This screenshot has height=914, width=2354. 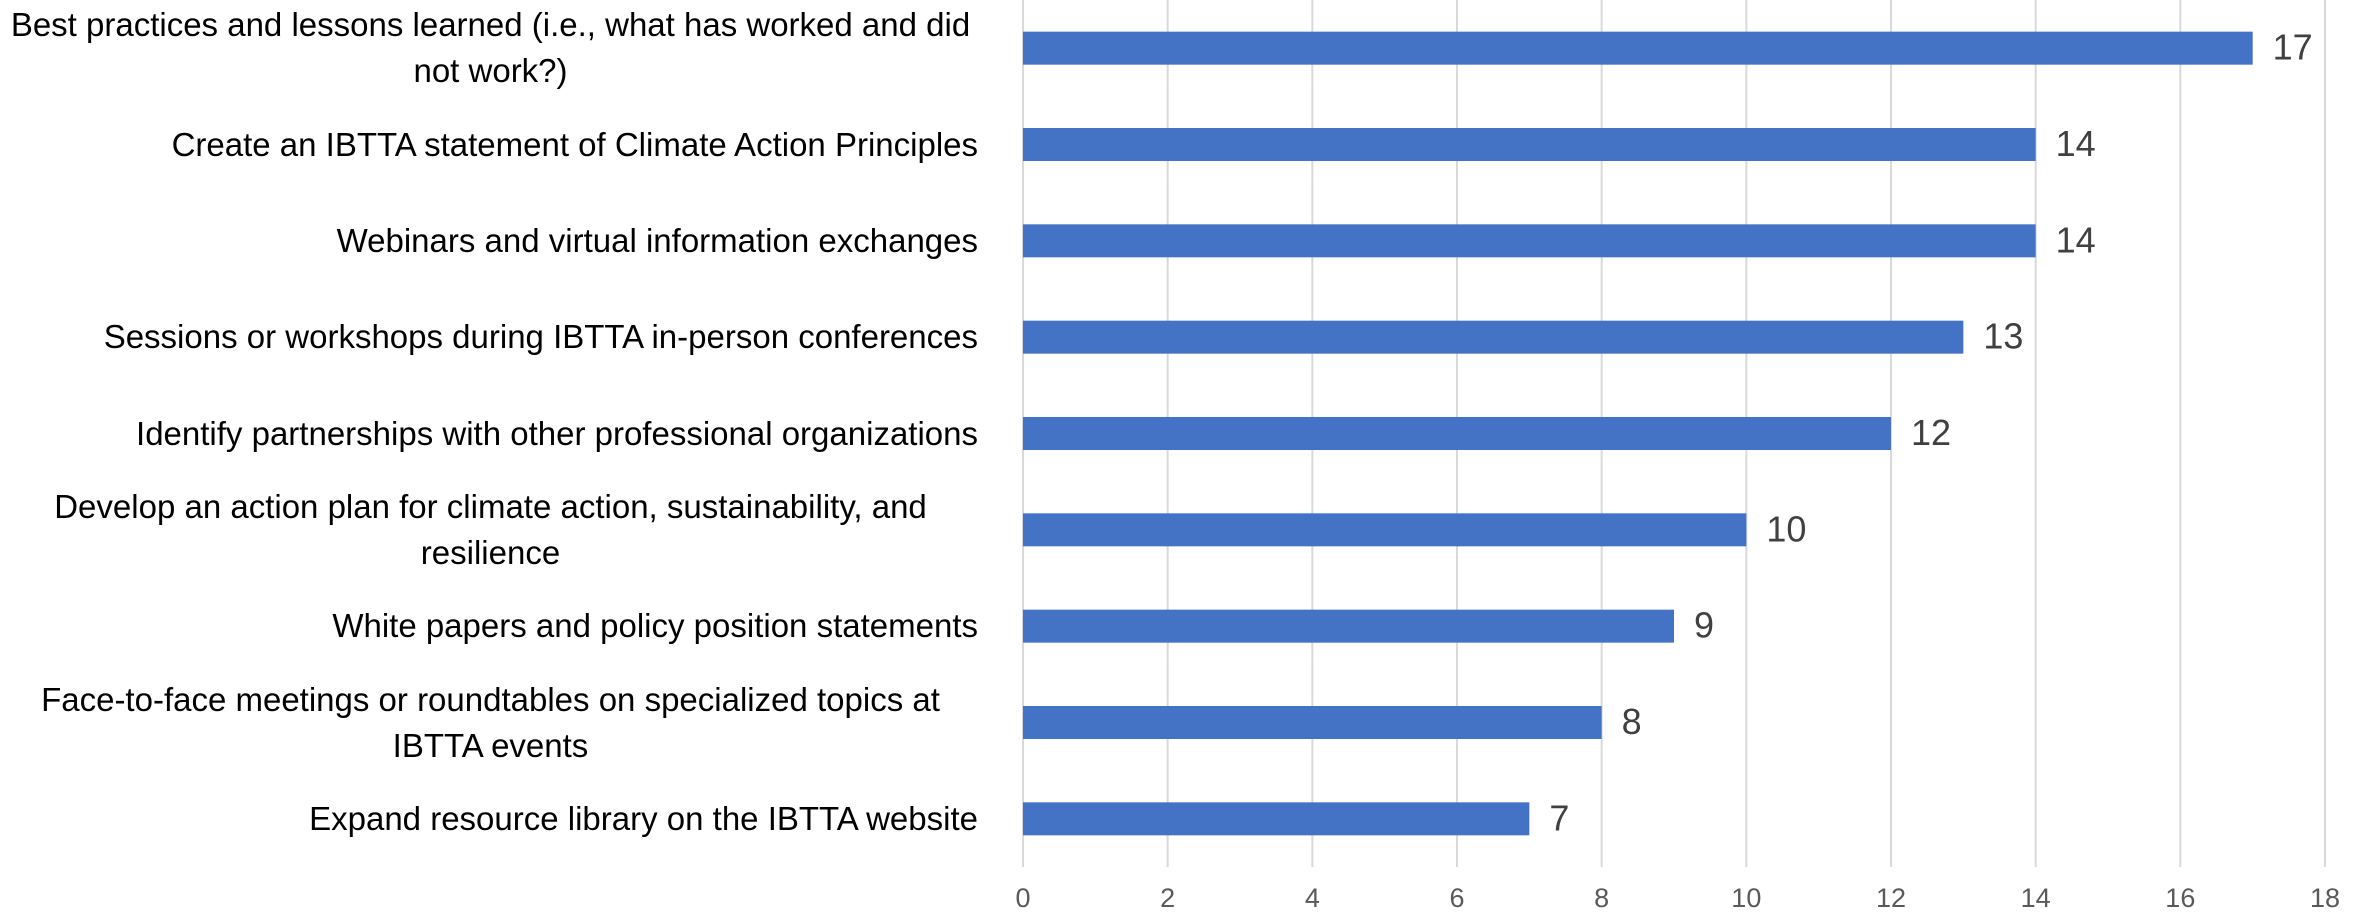 What do you see at coordinates (1632, 721) in the screenshot?
I see `value-label: 8` at bounding box center [1632, 721].